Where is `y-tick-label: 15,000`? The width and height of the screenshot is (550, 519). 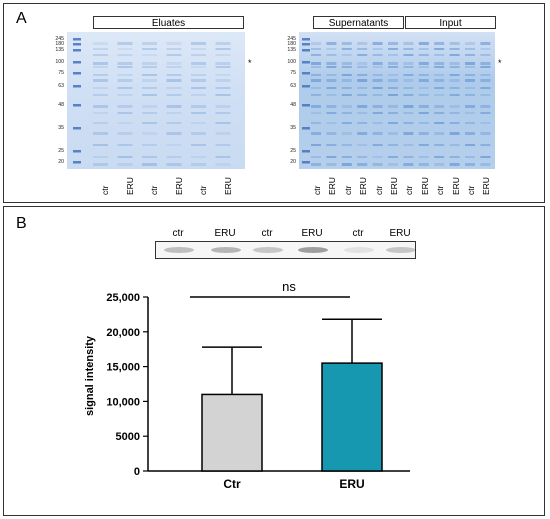
y-tick-label: 15,000 is located at coordinates (123, 368).